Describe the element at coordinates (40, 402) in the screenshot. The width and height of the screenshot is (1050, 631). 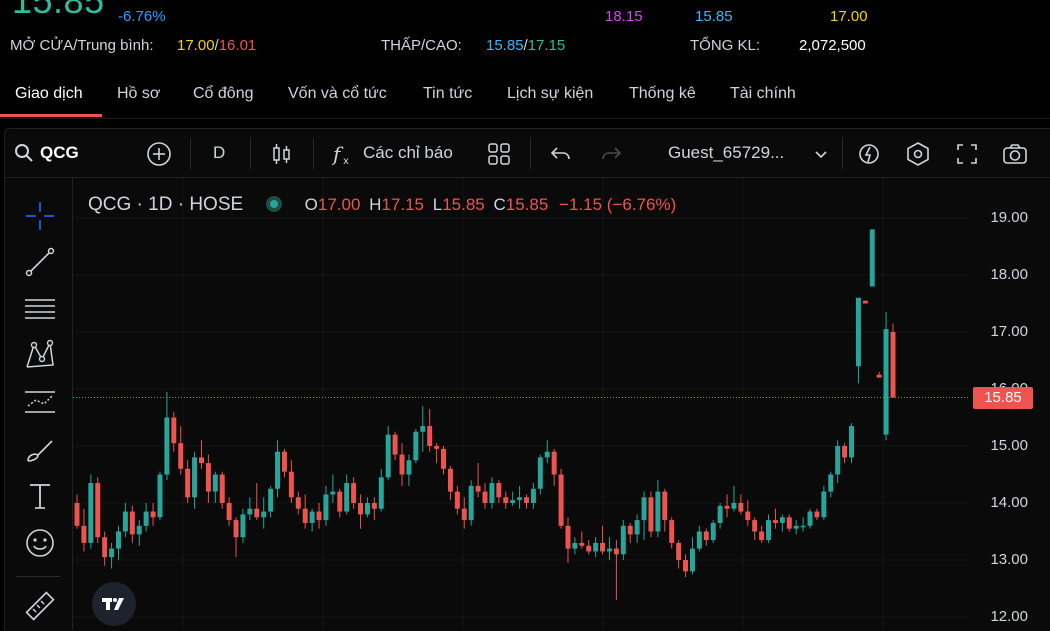
I see `forecast-icon` at that location.